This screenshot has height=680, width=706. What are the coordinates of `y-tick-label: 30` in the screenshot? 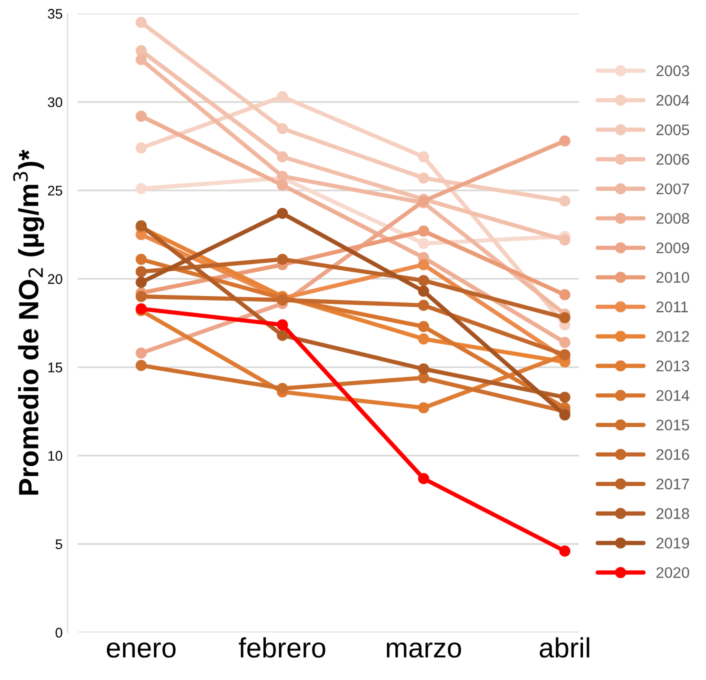 It's located at (55, 102).